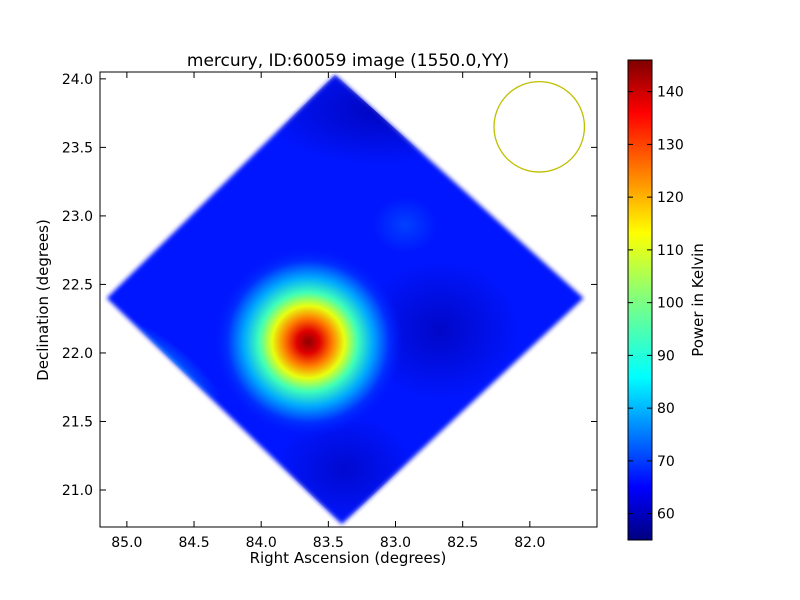 Image resolution: width=800 pixels, height=600 pixels. Describe the element at coordinates (77, 354) in the screenshot. I see `y-tick-label: 22.0` at that location.